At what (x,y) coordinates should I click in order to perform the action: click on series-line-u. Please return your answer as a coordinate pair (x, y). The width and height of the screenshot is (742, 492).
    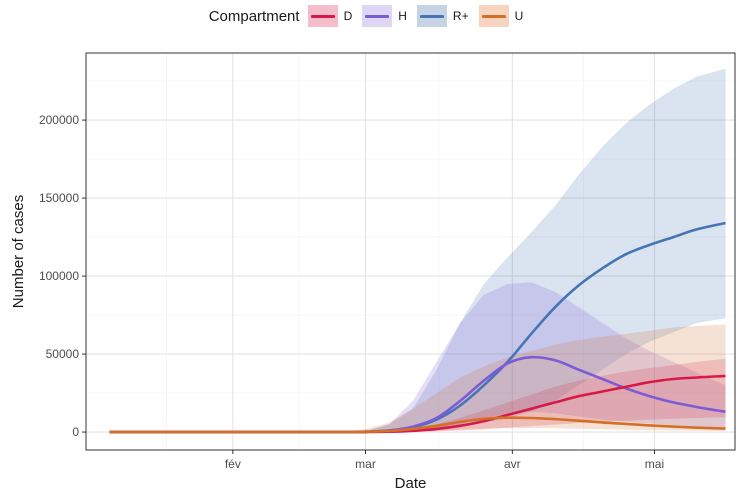
    Looking at the image, I should click on (417, 425).